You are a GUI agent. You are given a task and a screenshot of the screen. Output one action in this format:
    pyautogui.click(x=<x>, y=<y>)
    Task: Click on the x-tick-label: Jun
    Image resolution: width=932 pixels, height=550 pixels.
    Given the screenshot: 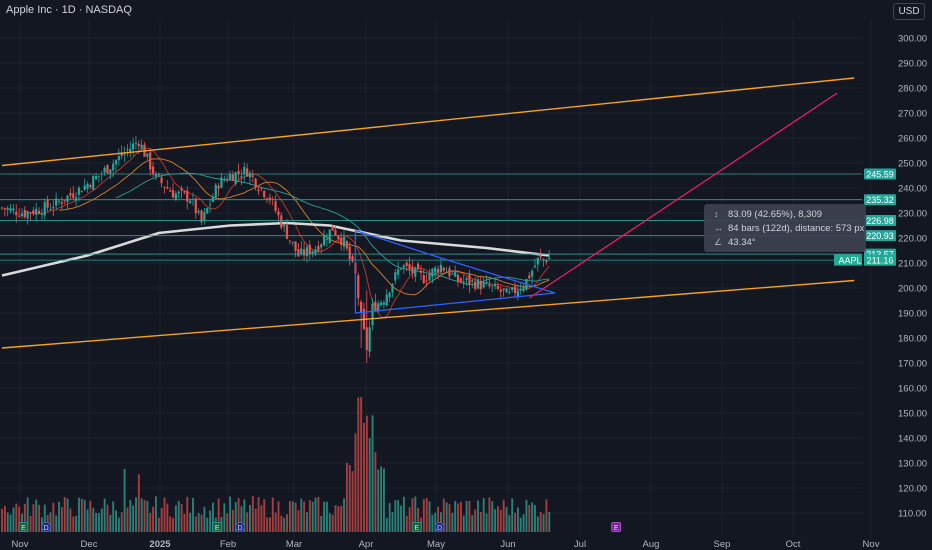 What is the action you would take?
    pyautogui.click(x=507, y=544)
    